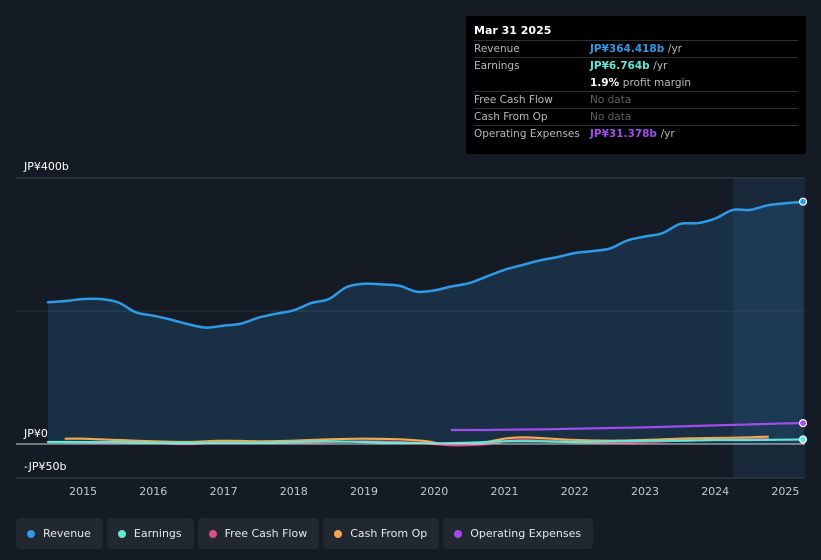  What do you see at coordinates (157, 533) in the screenshot?
I see `legend-label-earnings: Earnings` at bounding box center [157, 533].